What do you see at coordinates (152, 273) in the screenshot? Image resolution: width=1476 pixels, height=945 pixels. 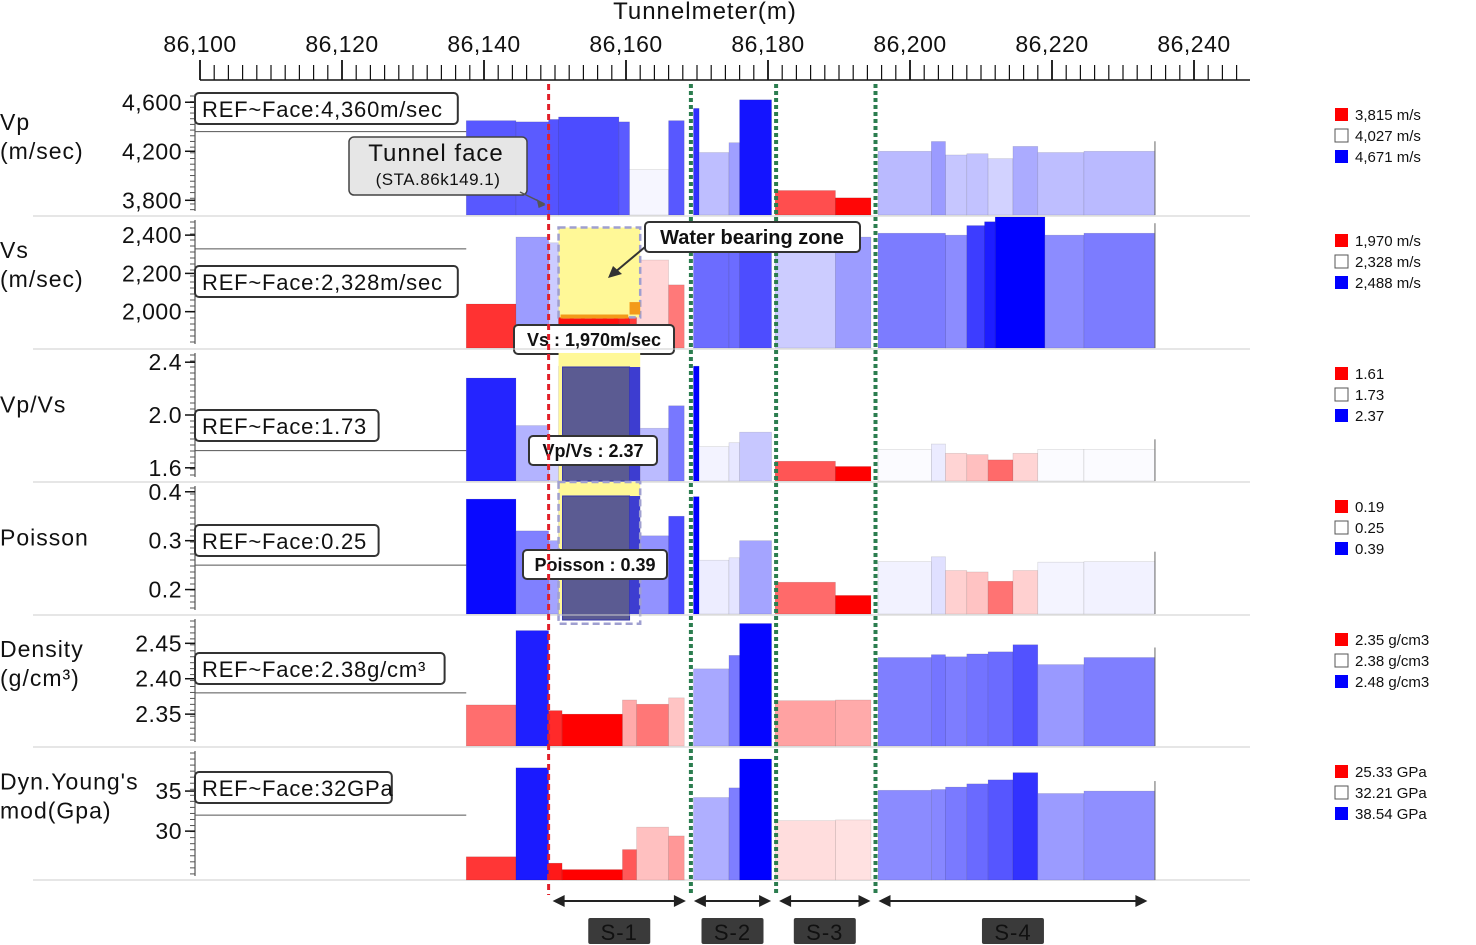 I see `y-tick-label: 2,200` at bounding box center [152, 273].